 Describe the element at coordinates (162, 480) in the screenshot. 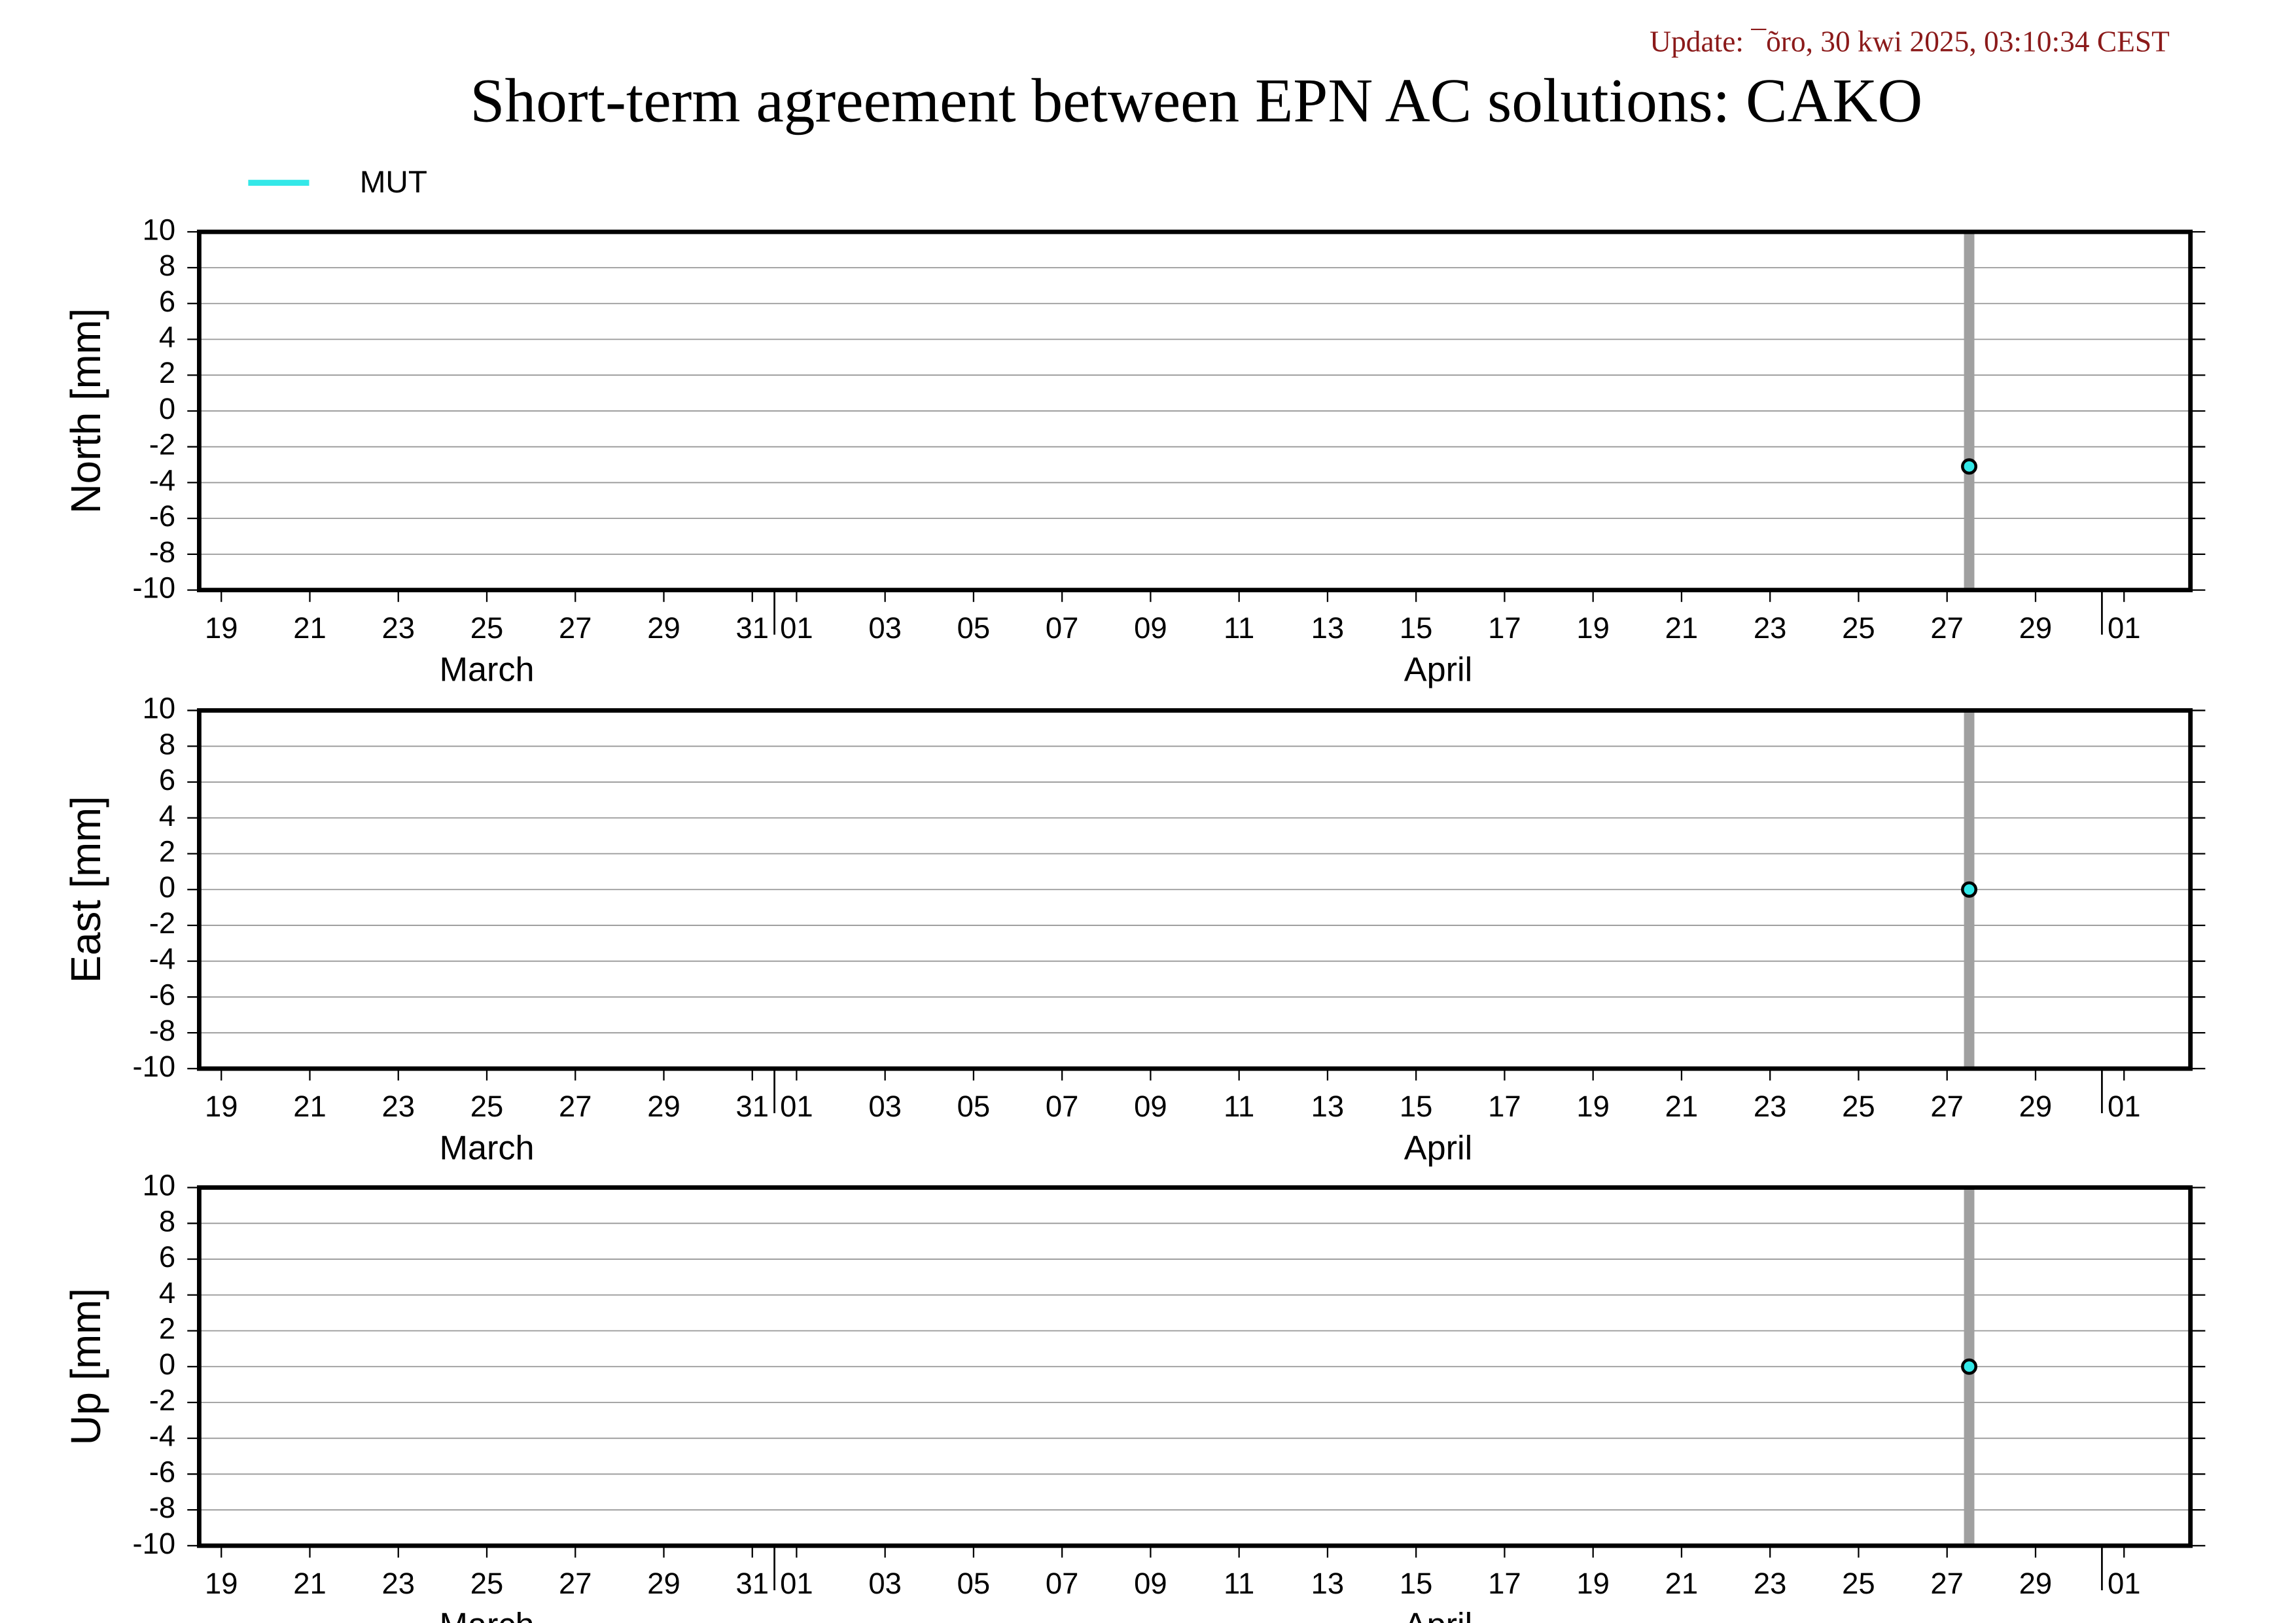

I see `y-tick-label: -4` at that location.